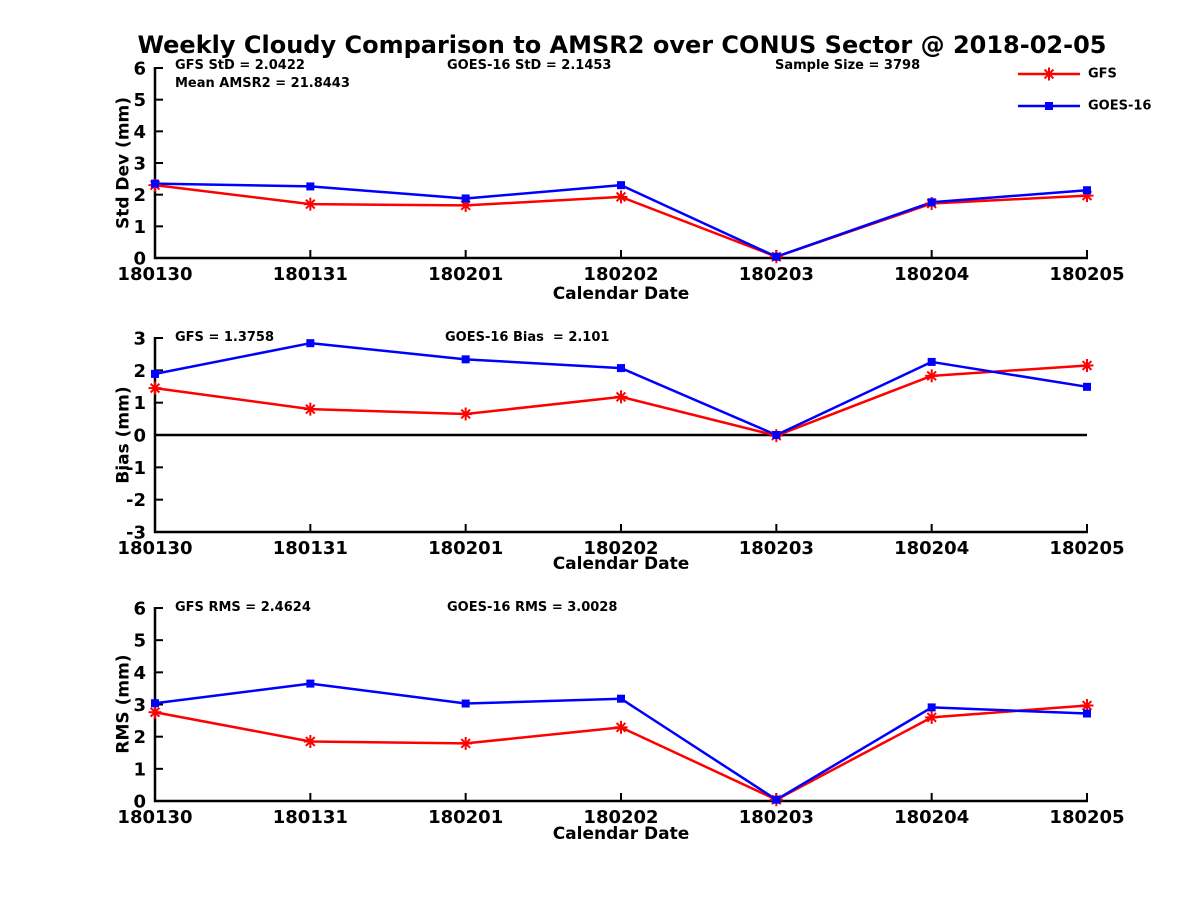 The height and width of the screenshot is (900, 1200). I want to click on y-tick-label: -2, so click(136, 500).